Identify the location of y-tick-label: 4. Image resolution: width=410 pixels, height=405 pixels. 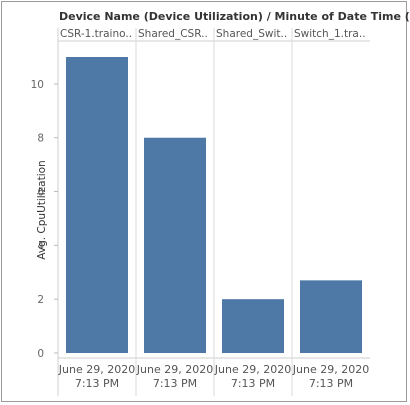
(40, 246).